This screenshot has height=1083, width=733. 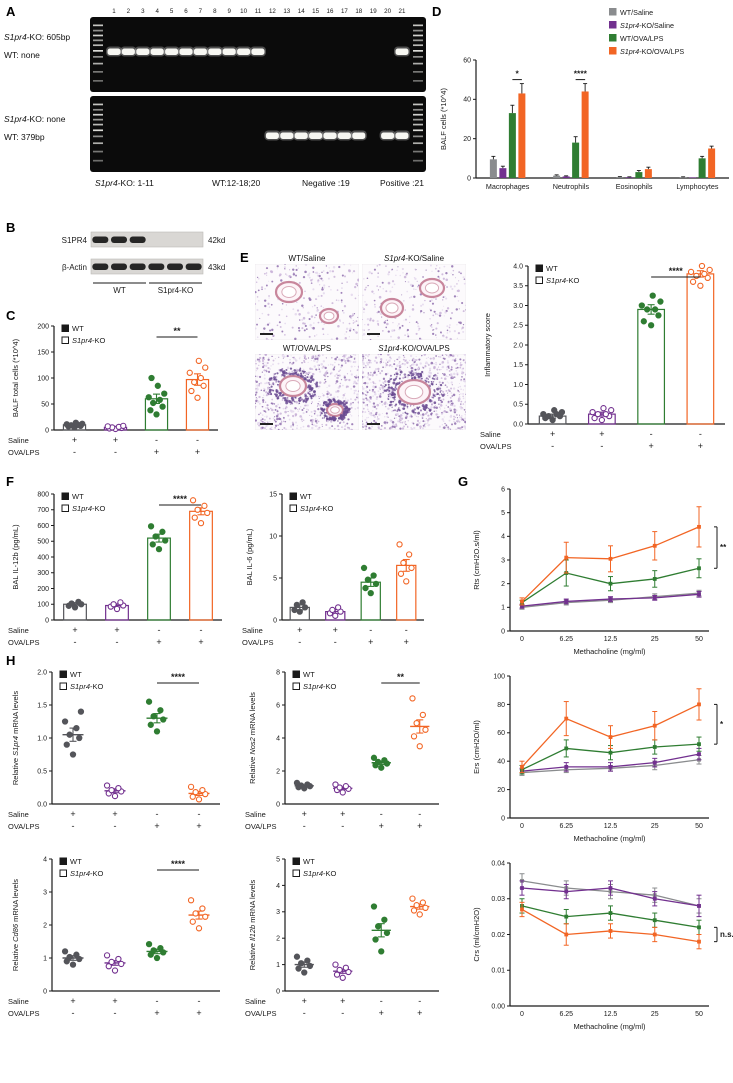 I want to click on svg-text: 0.02, so click(x=498, y=935).